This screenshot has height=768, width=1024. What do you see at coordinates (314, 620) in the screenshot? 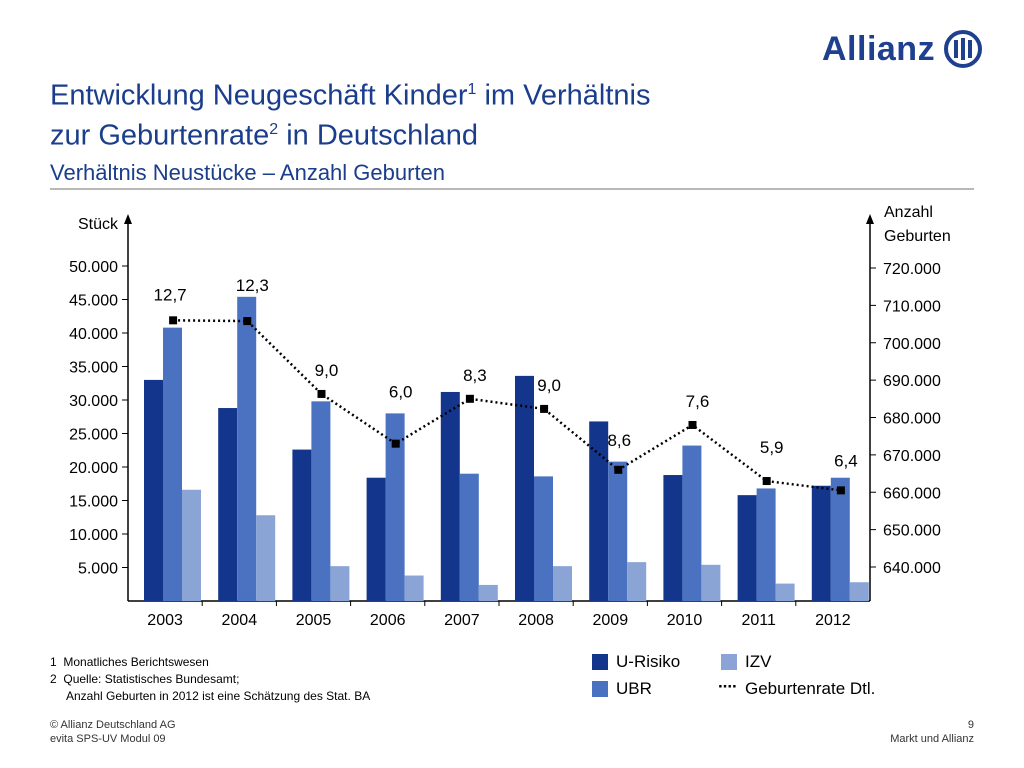
I see `x-tick-label: 2005` at bounding box center [314, 620].